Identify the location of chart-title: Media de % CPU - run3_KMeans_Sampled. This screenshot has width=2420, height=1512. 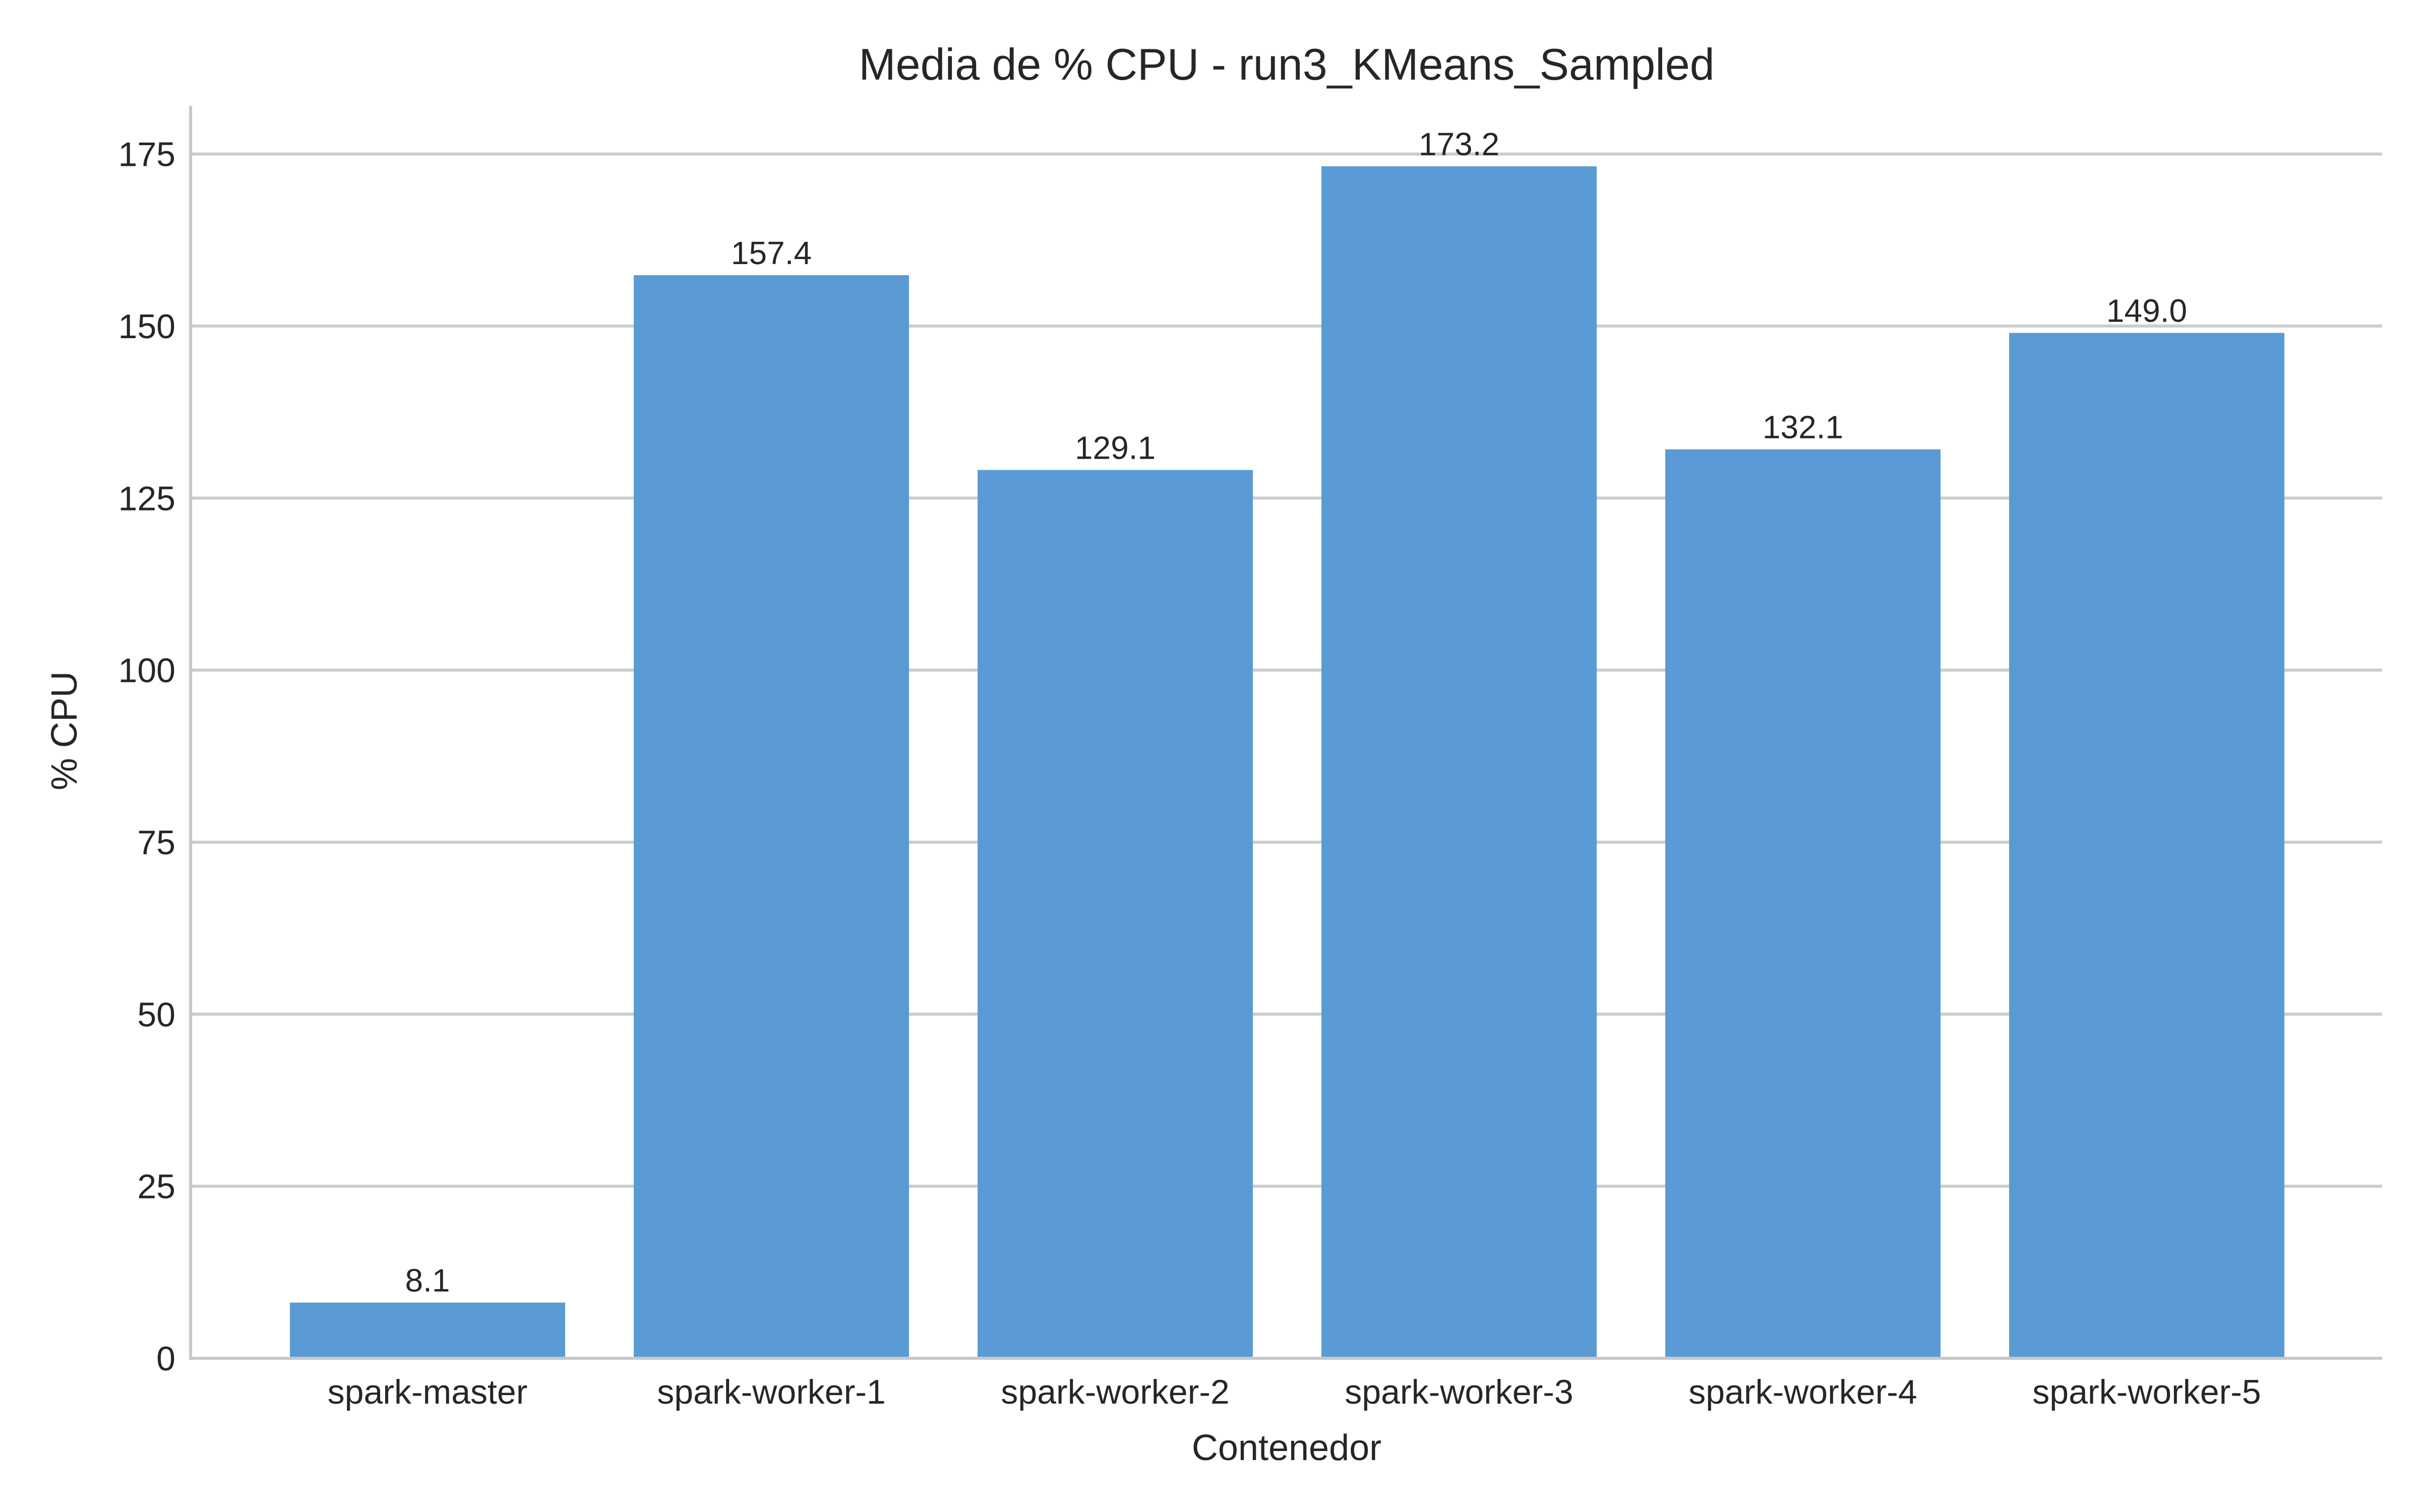
(1286, 64).